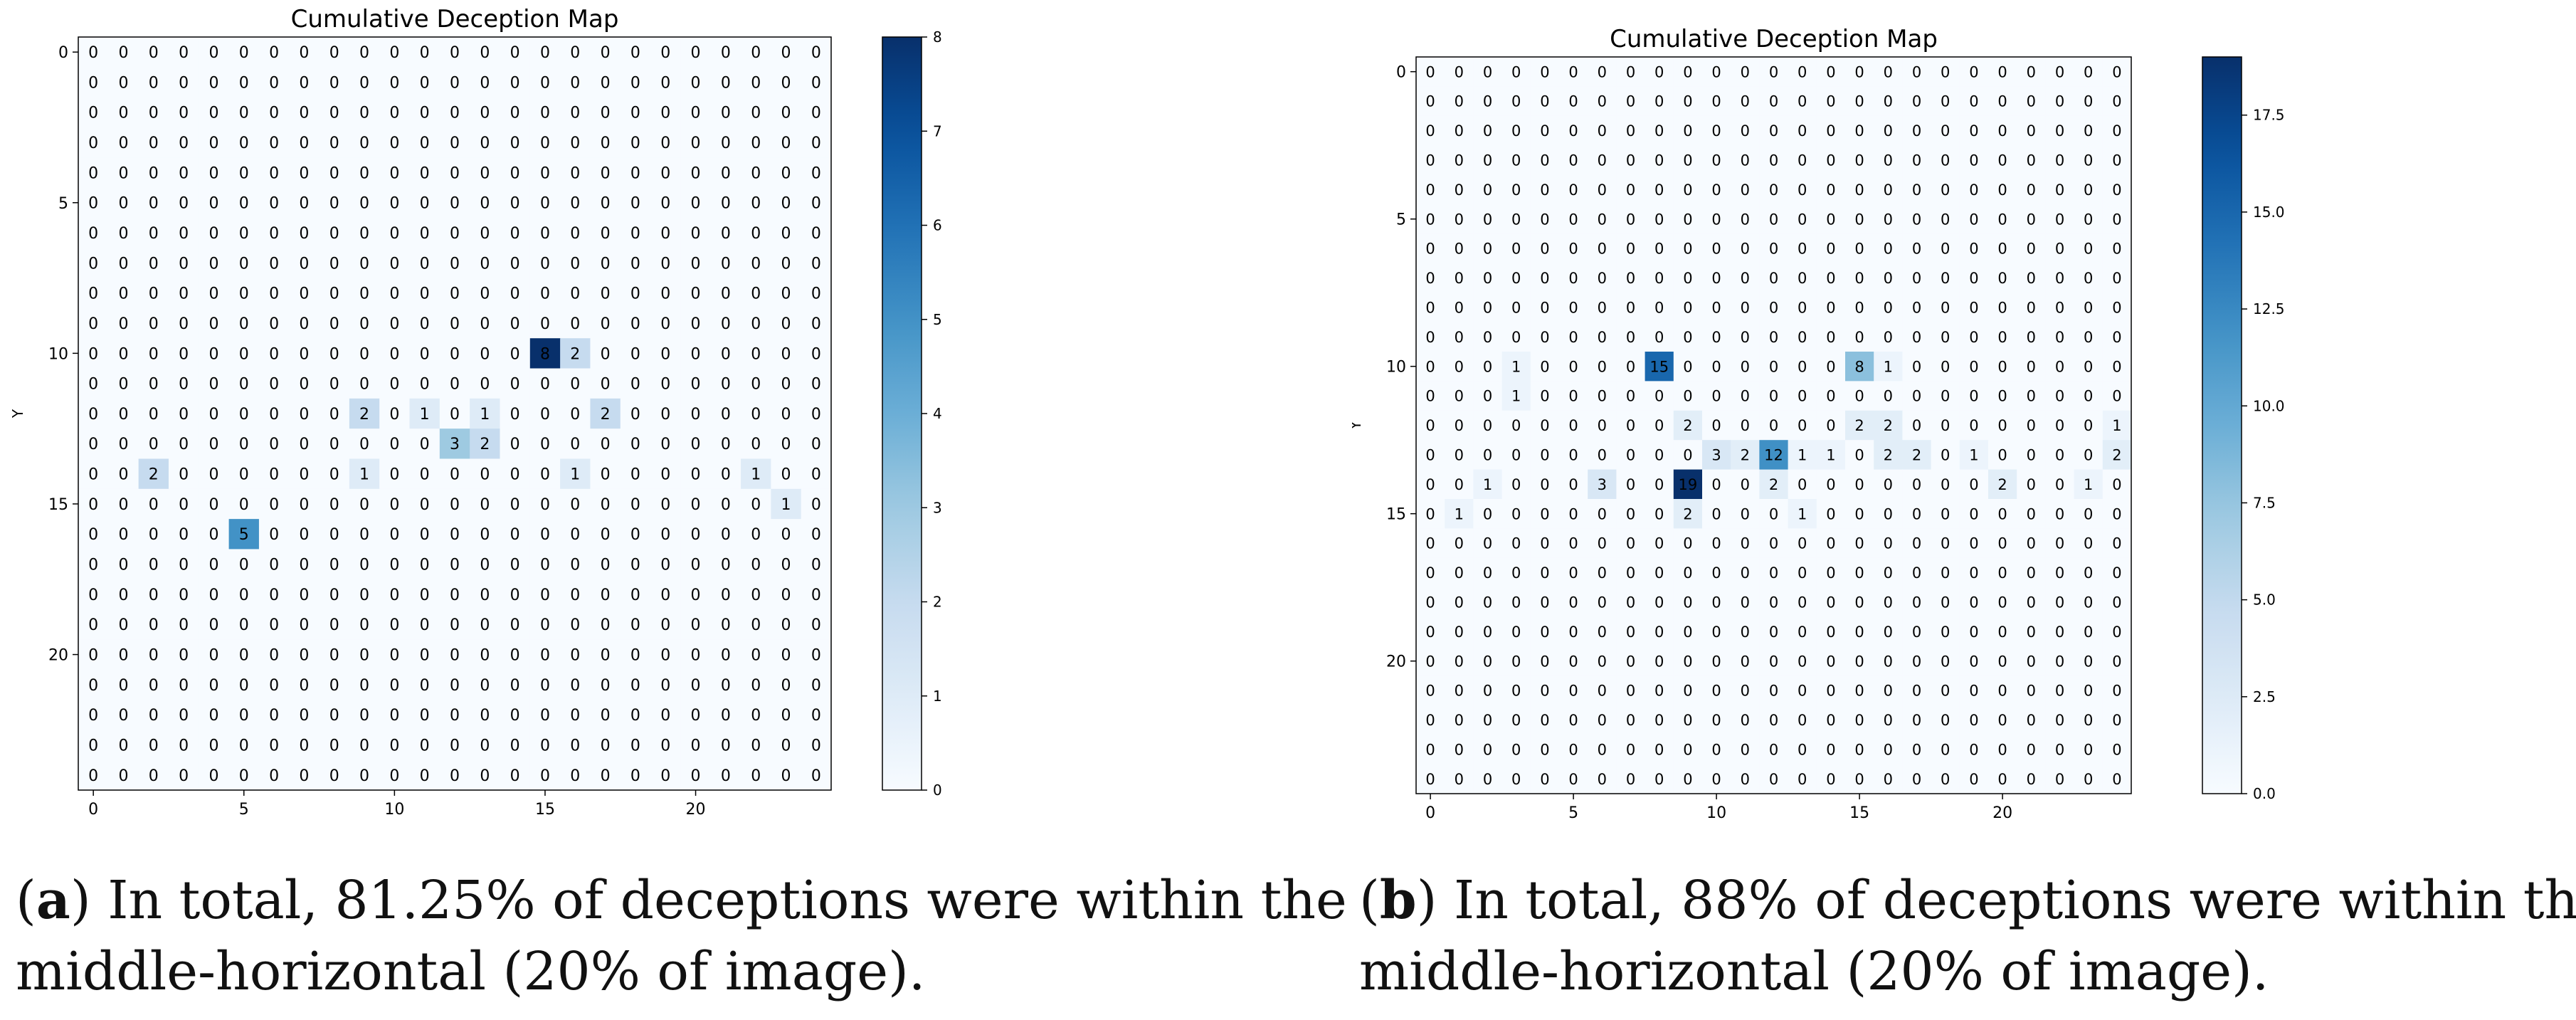 This screenshot has width=2576, height=1020. I want to click on y-tick-label: 15, so click(58, 505).